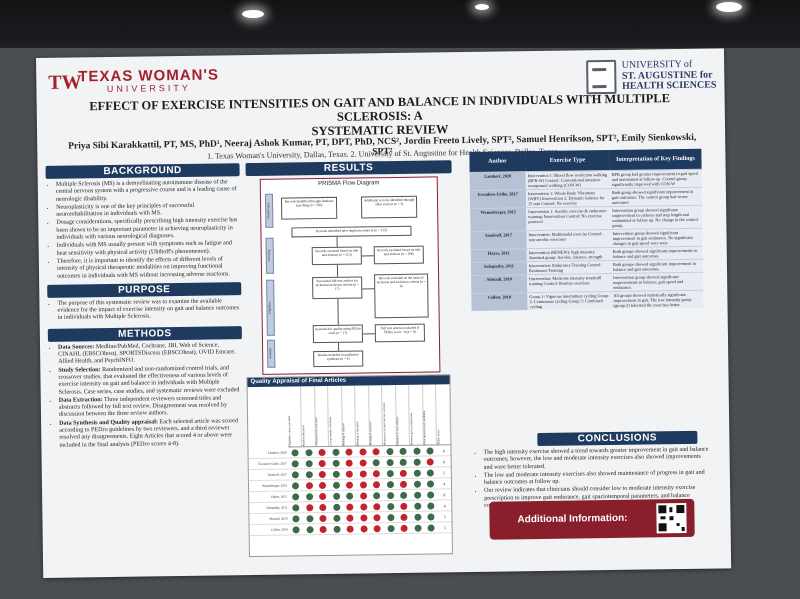 The image size is (800, 599). I want to click on qa-criterion: Between group comparisons, so click(416, 414).